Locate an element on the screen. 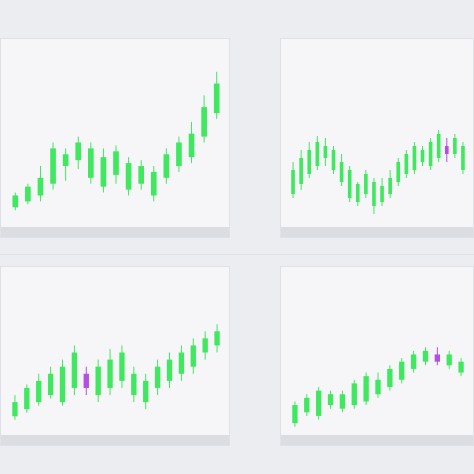 Image resolution: width=474 pixels, height=474 pixels. row-divider is located at coordinates (237, 254).